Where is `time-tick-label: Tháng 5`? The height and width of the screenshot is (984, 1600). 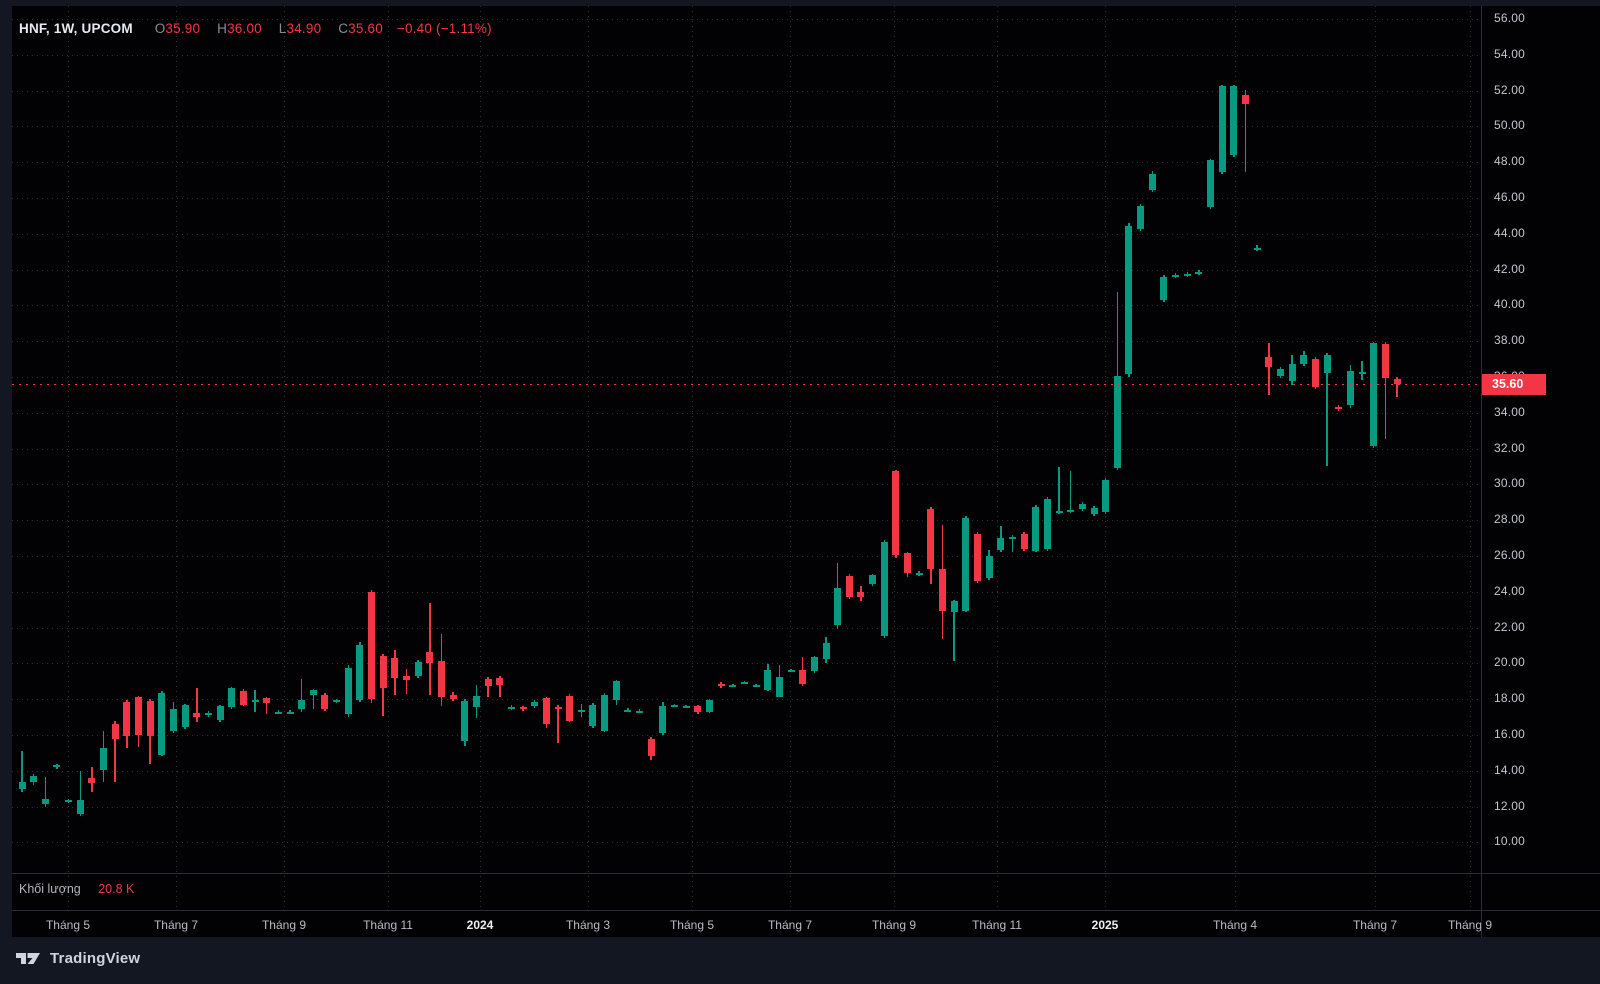 time-tick-label: Tháng 5 is located at coordinates (692, 925).